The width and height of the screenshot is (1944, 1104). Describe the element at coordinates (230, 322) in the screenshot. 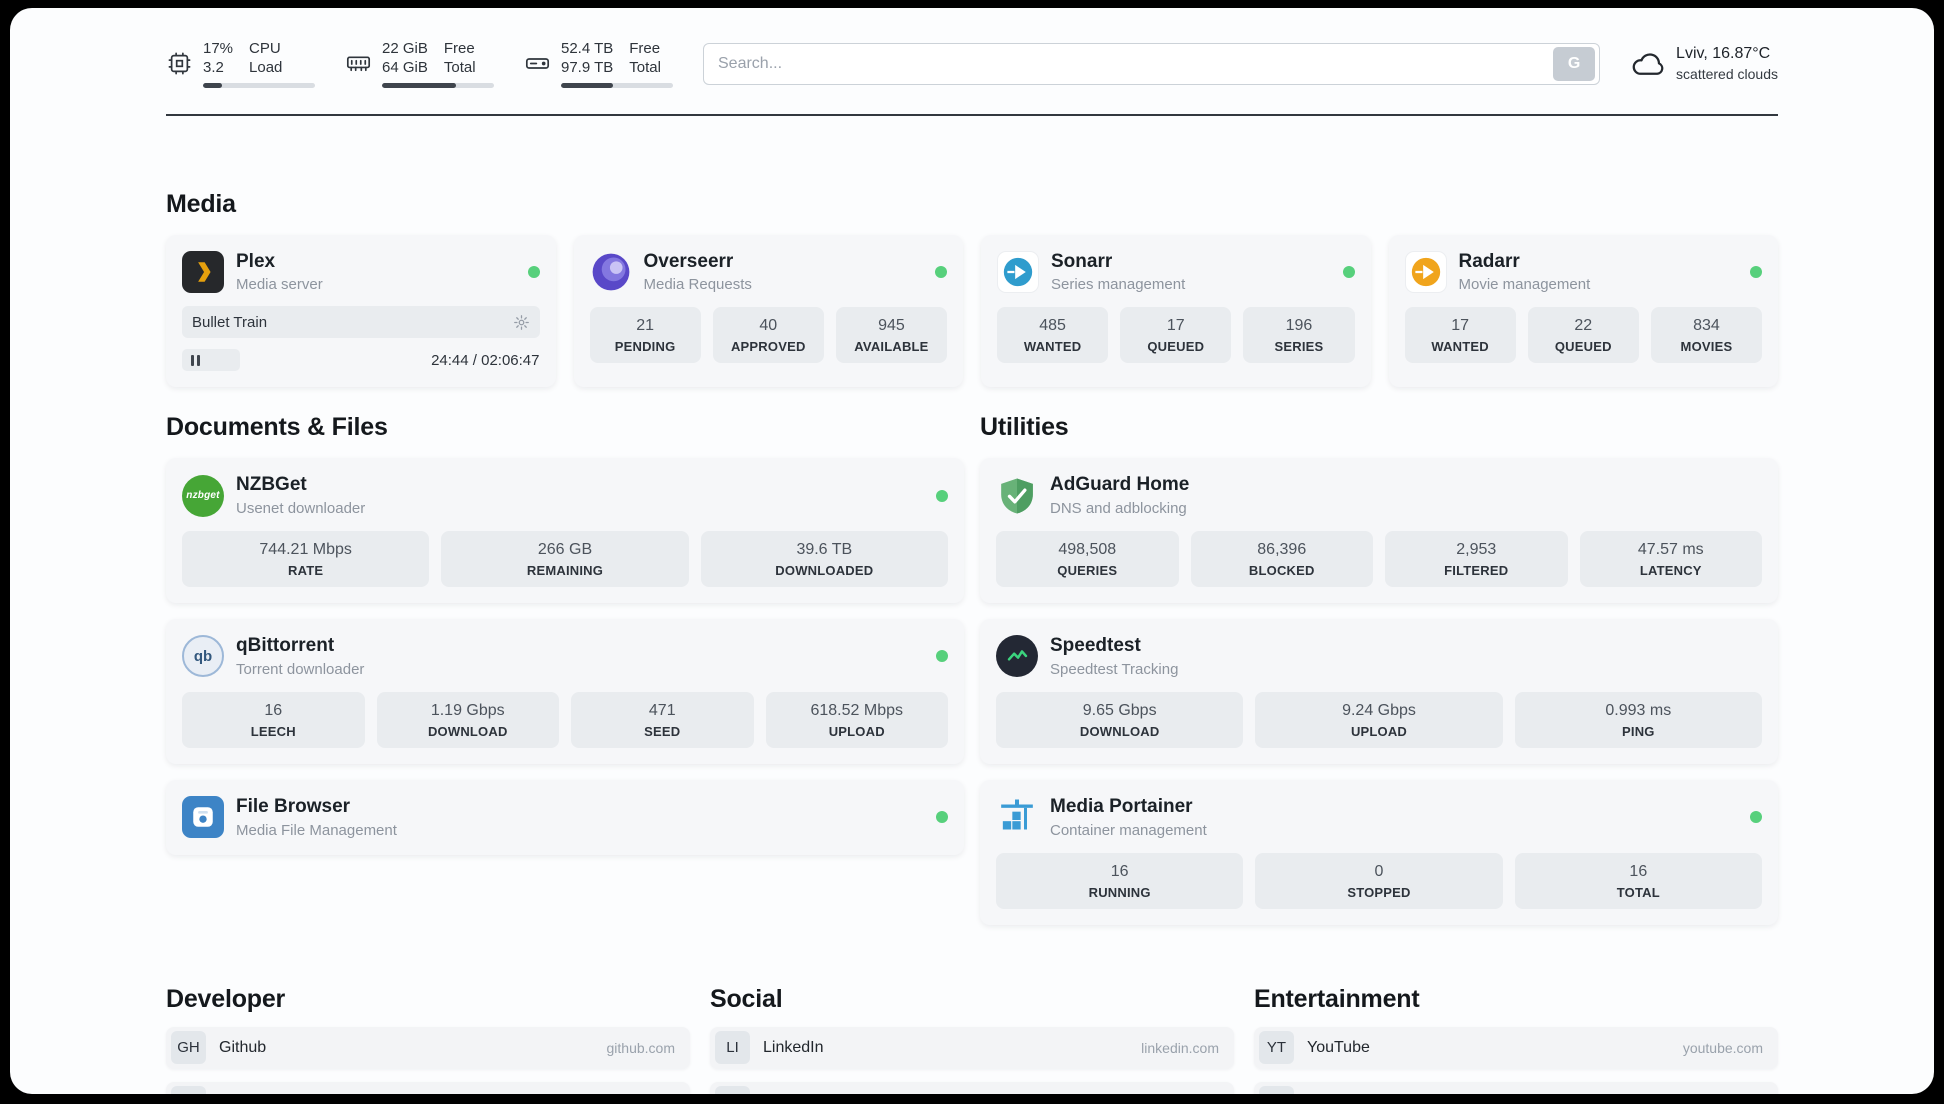

I see `now-playing-title: Bullet Train` at that location.